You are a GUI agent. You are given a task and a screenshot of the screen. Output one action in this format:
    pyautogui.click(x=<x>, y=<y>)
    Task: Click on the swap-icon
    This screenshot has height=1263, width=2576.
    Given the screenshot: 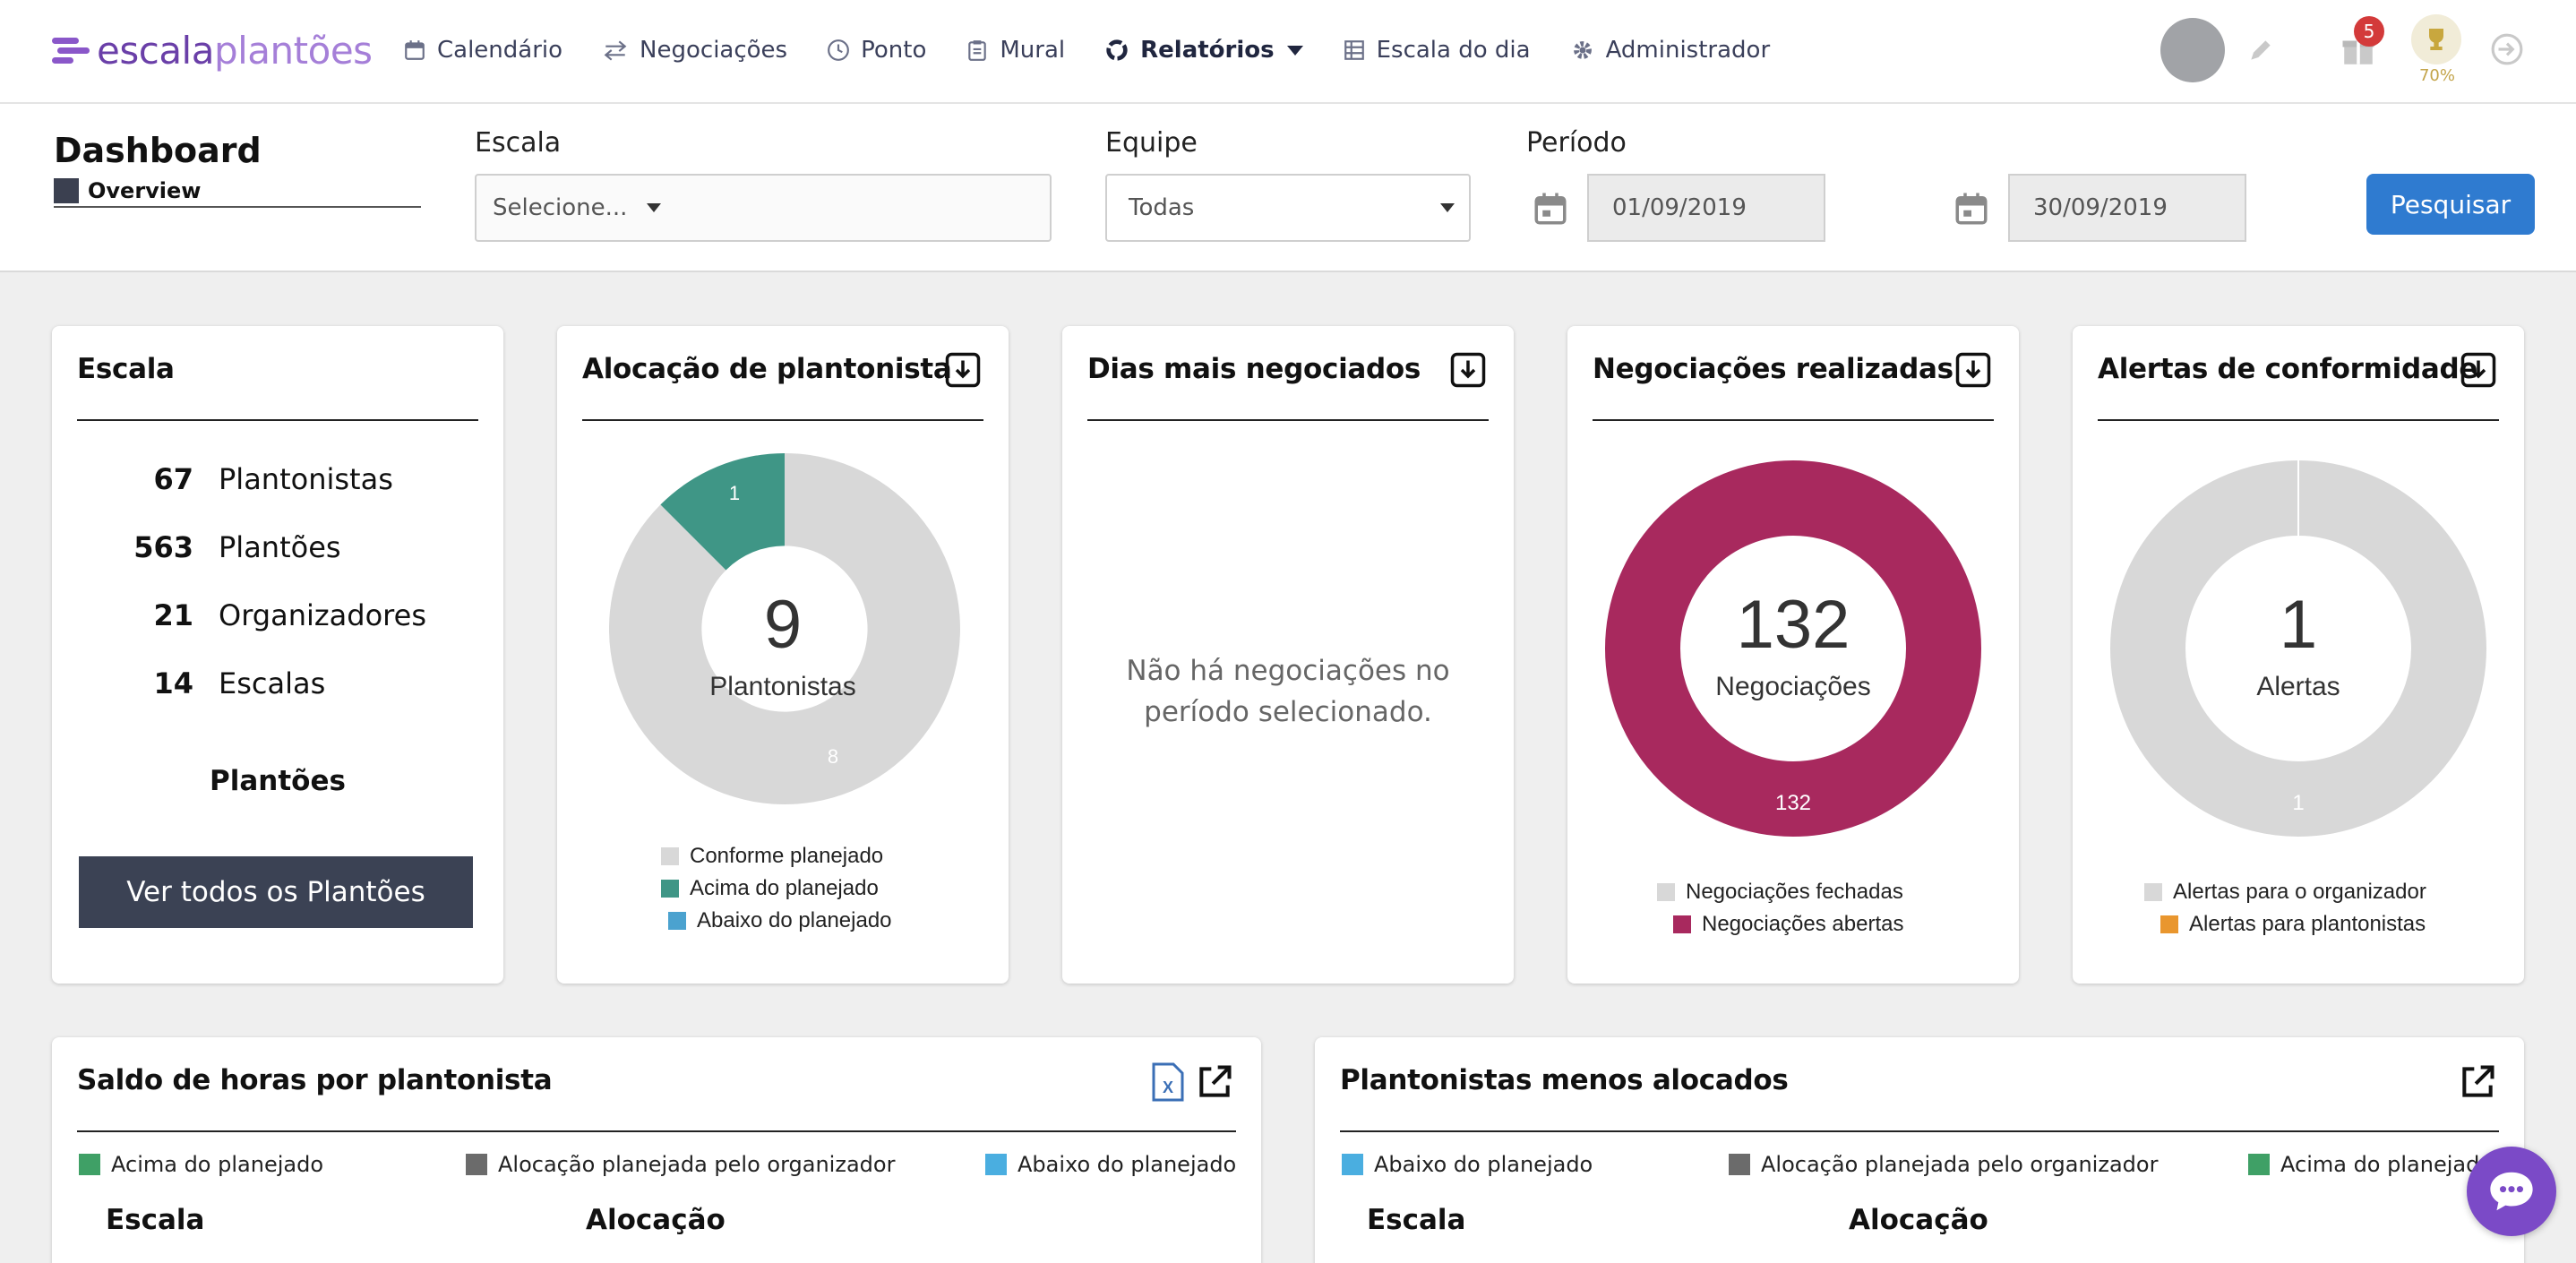 What is the action you would take?
    pyautogui.click(x=615, y=50)
    